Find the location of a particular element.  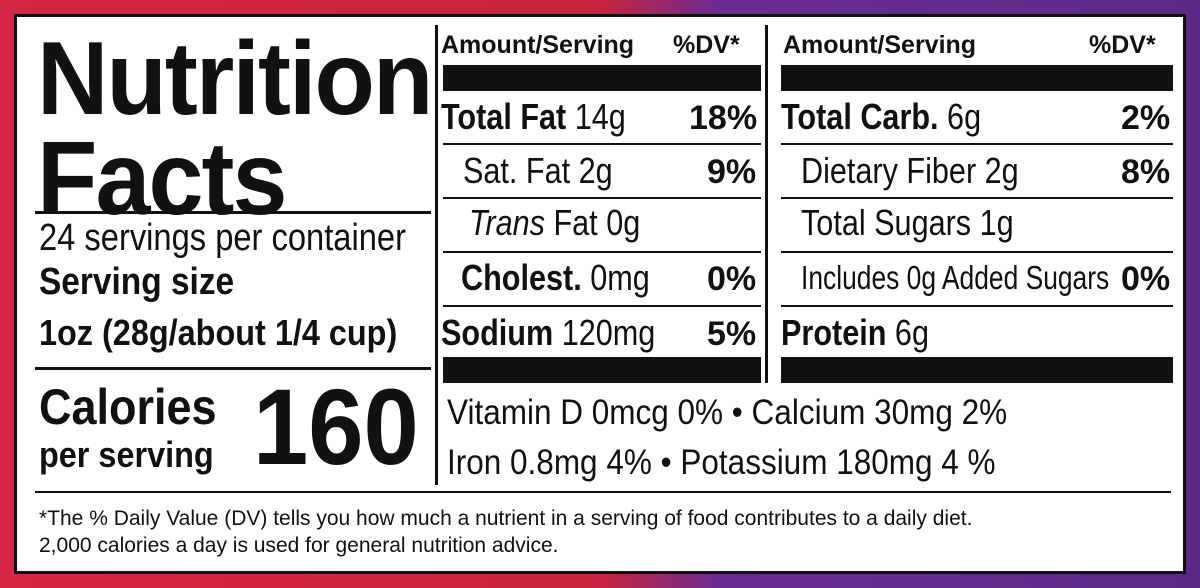

left-thick-bar-bottom is located at coordinates (602, 370).